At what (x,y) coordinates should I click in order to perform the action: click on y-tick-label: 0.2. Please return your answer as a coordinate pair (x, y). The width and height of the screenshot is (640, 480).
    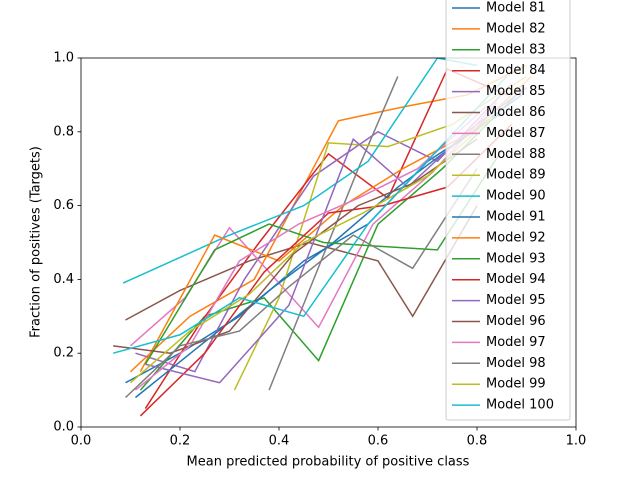
    Looking at the image, I should click on (63, 353).